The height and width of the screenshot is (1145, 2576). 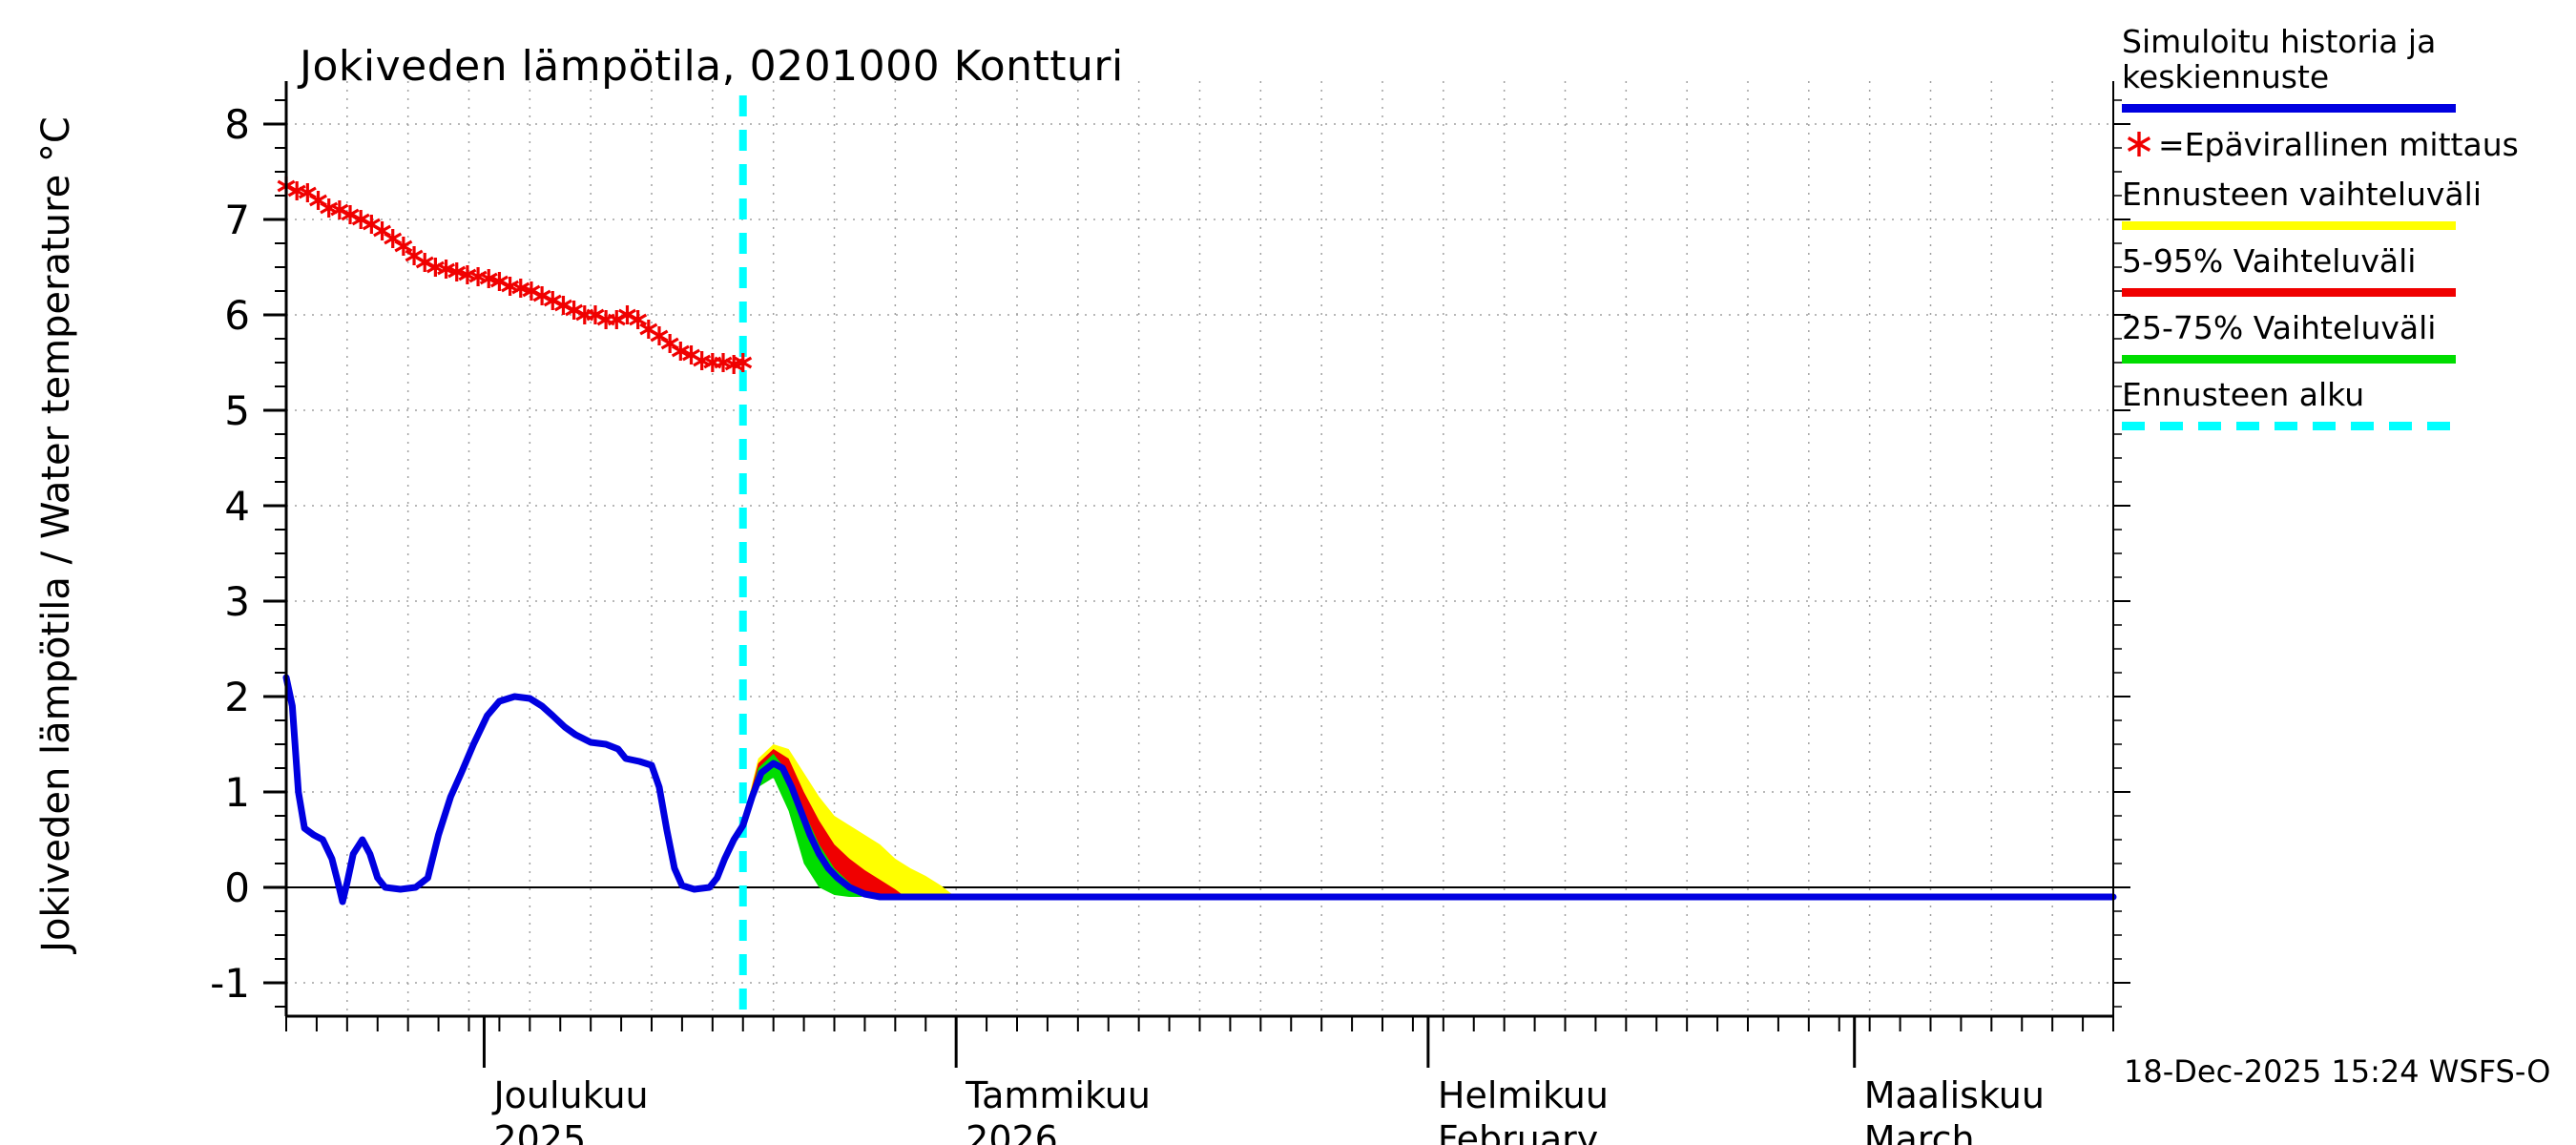 I want to click on legend-label: 25-75% Vaihteluväli, so click(x=2279, y=327).